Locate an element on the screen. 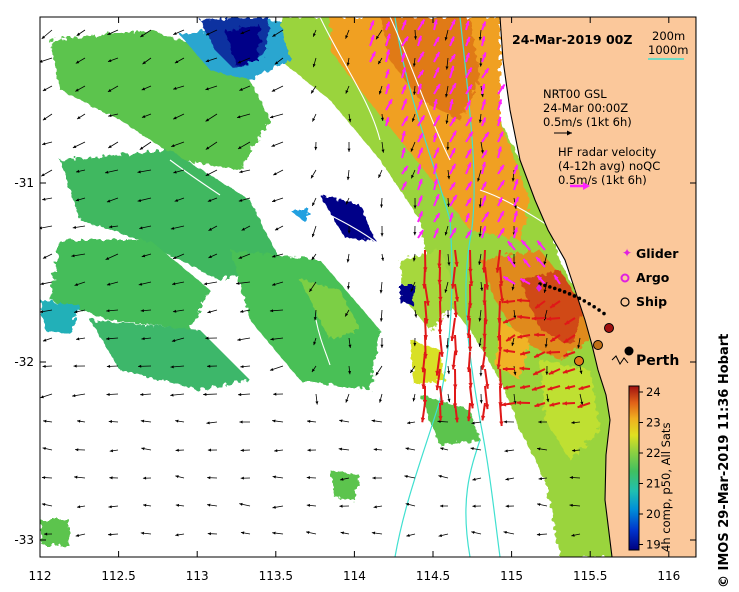 Image resolution: width=739 pixels, height=592 pixels. credit-label: © IMOS 29-Mar-2019 11:36 Hobart is located at coordinates (724, 461).